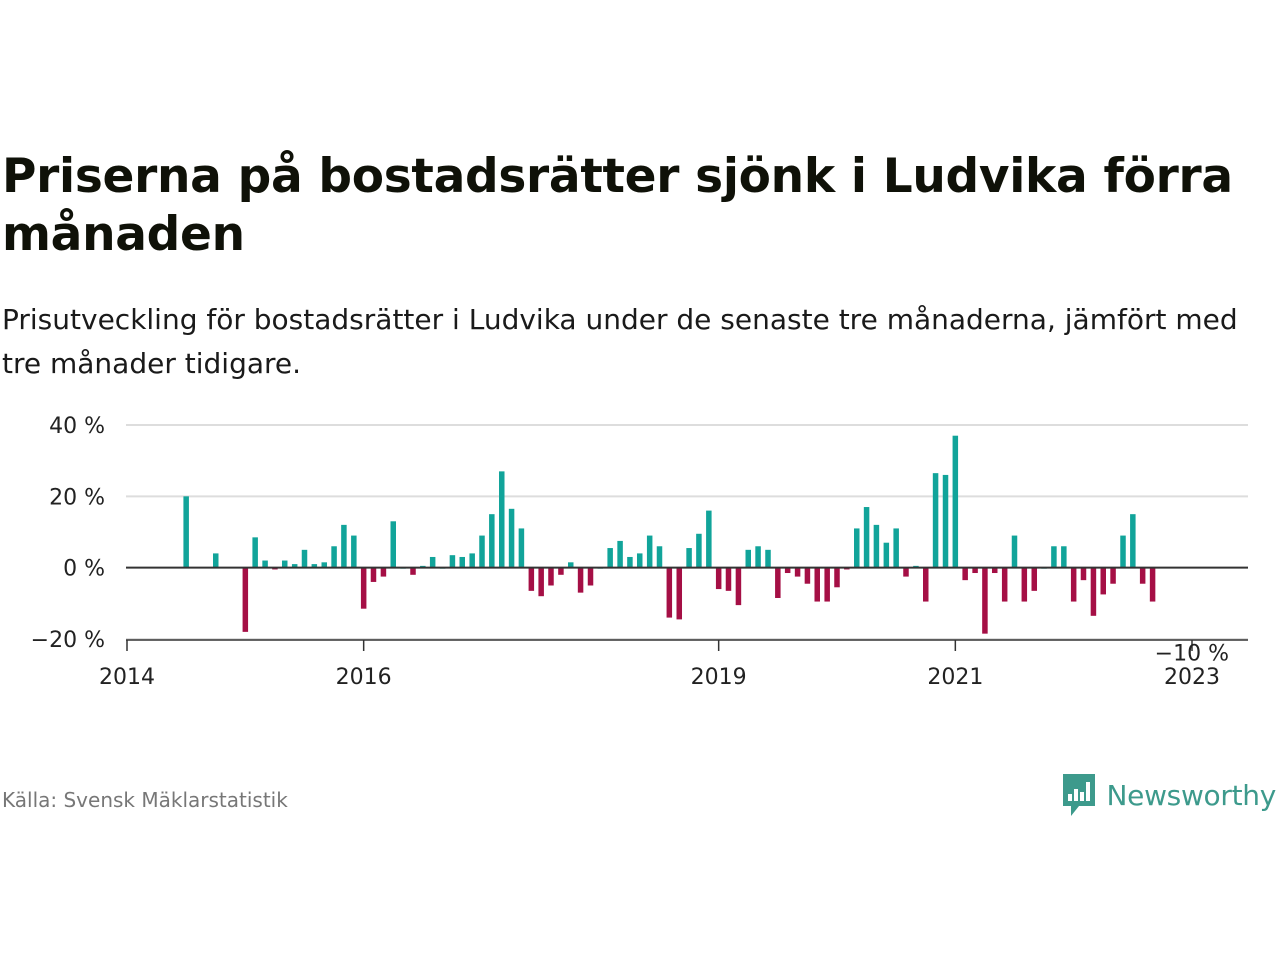 Image resolution: width=1280 pixels, height=960 pixels. What do you see at coordinates (955, 677) in the screenshot?
I see `x-tick-label-3: 2021` at bounding box center [955, 677].